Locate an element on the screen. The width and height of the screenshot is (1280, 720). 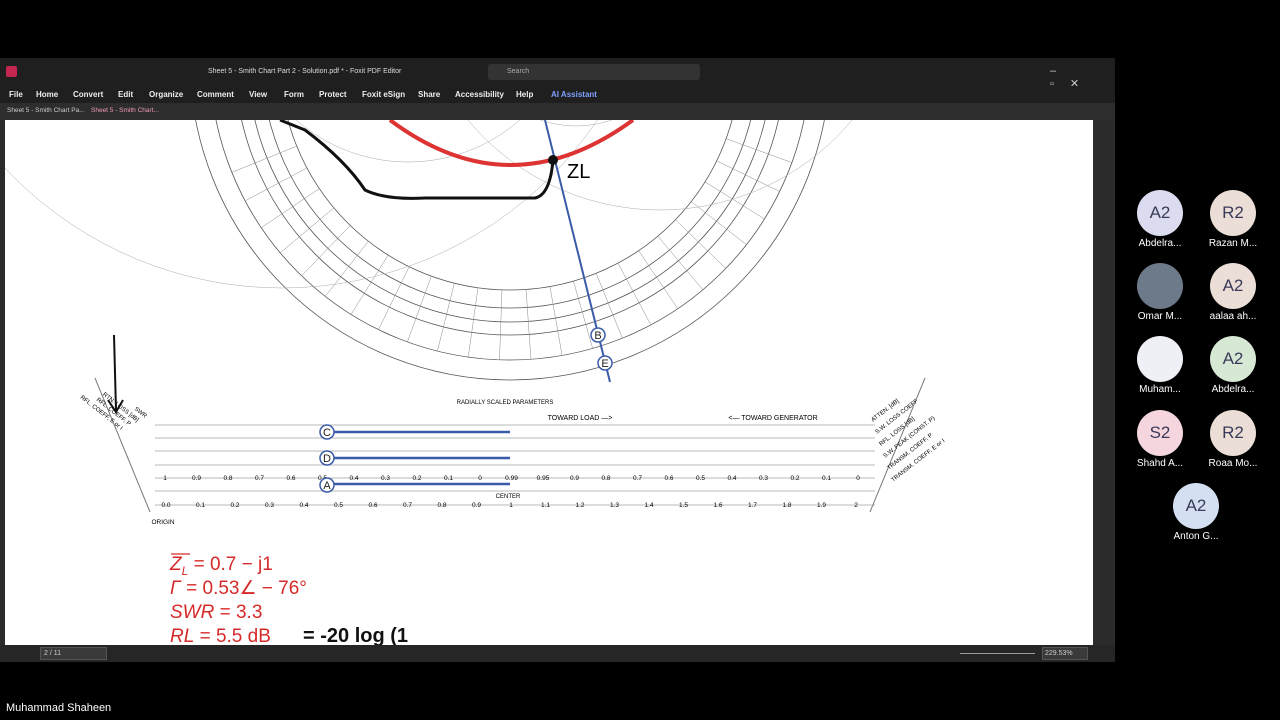
search-placeholder: Search is located at coordinates (518, 71).